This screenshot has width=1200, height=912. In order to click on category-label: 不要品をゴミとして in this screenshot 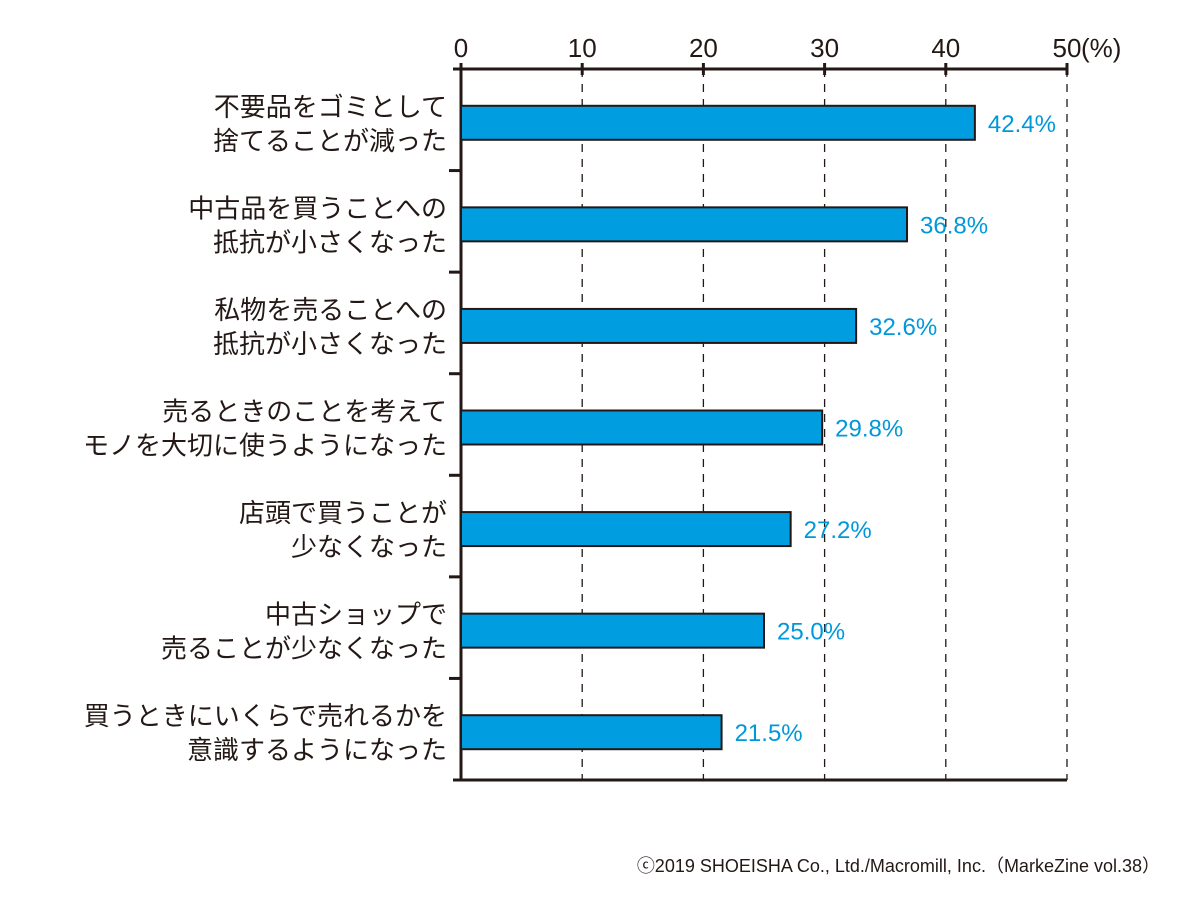, I will do `click(330, 108)`.